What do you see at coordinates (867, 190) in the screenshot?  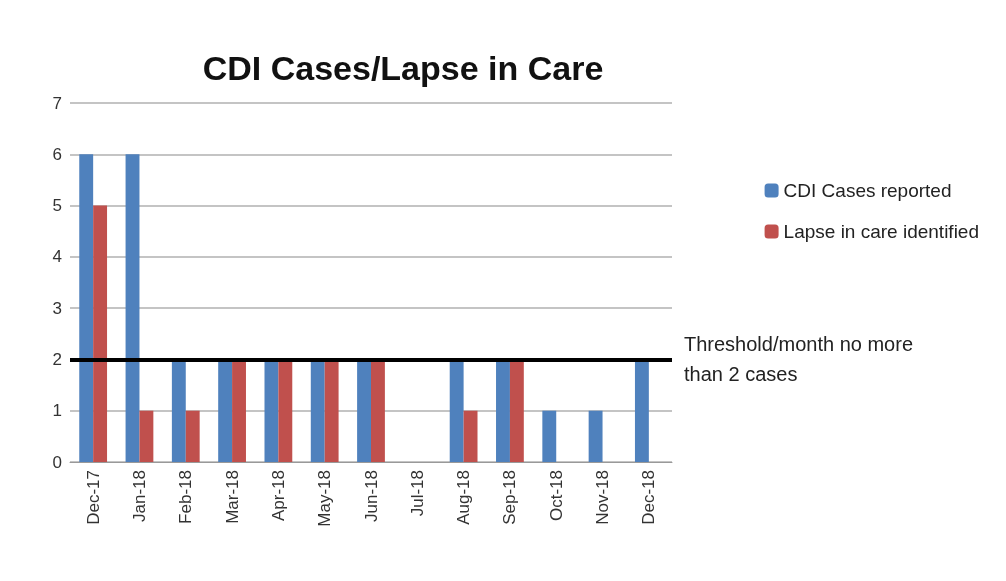 I see `legend-label: CDI Cases reported` at bounding box center [867, 190].